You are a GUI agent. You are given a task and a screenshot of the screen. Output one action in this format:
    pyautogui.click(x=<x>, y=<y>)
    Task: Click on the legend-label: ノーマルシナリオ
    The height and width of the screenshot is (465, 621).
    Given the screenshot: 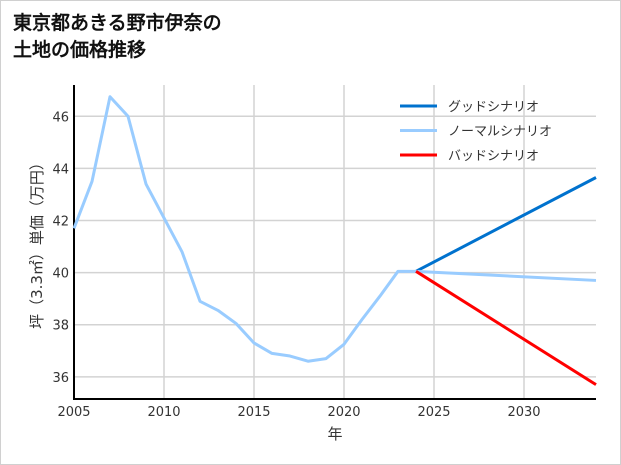 What is the action you would take?
    pyautogui.click(x=500, y=132)
    